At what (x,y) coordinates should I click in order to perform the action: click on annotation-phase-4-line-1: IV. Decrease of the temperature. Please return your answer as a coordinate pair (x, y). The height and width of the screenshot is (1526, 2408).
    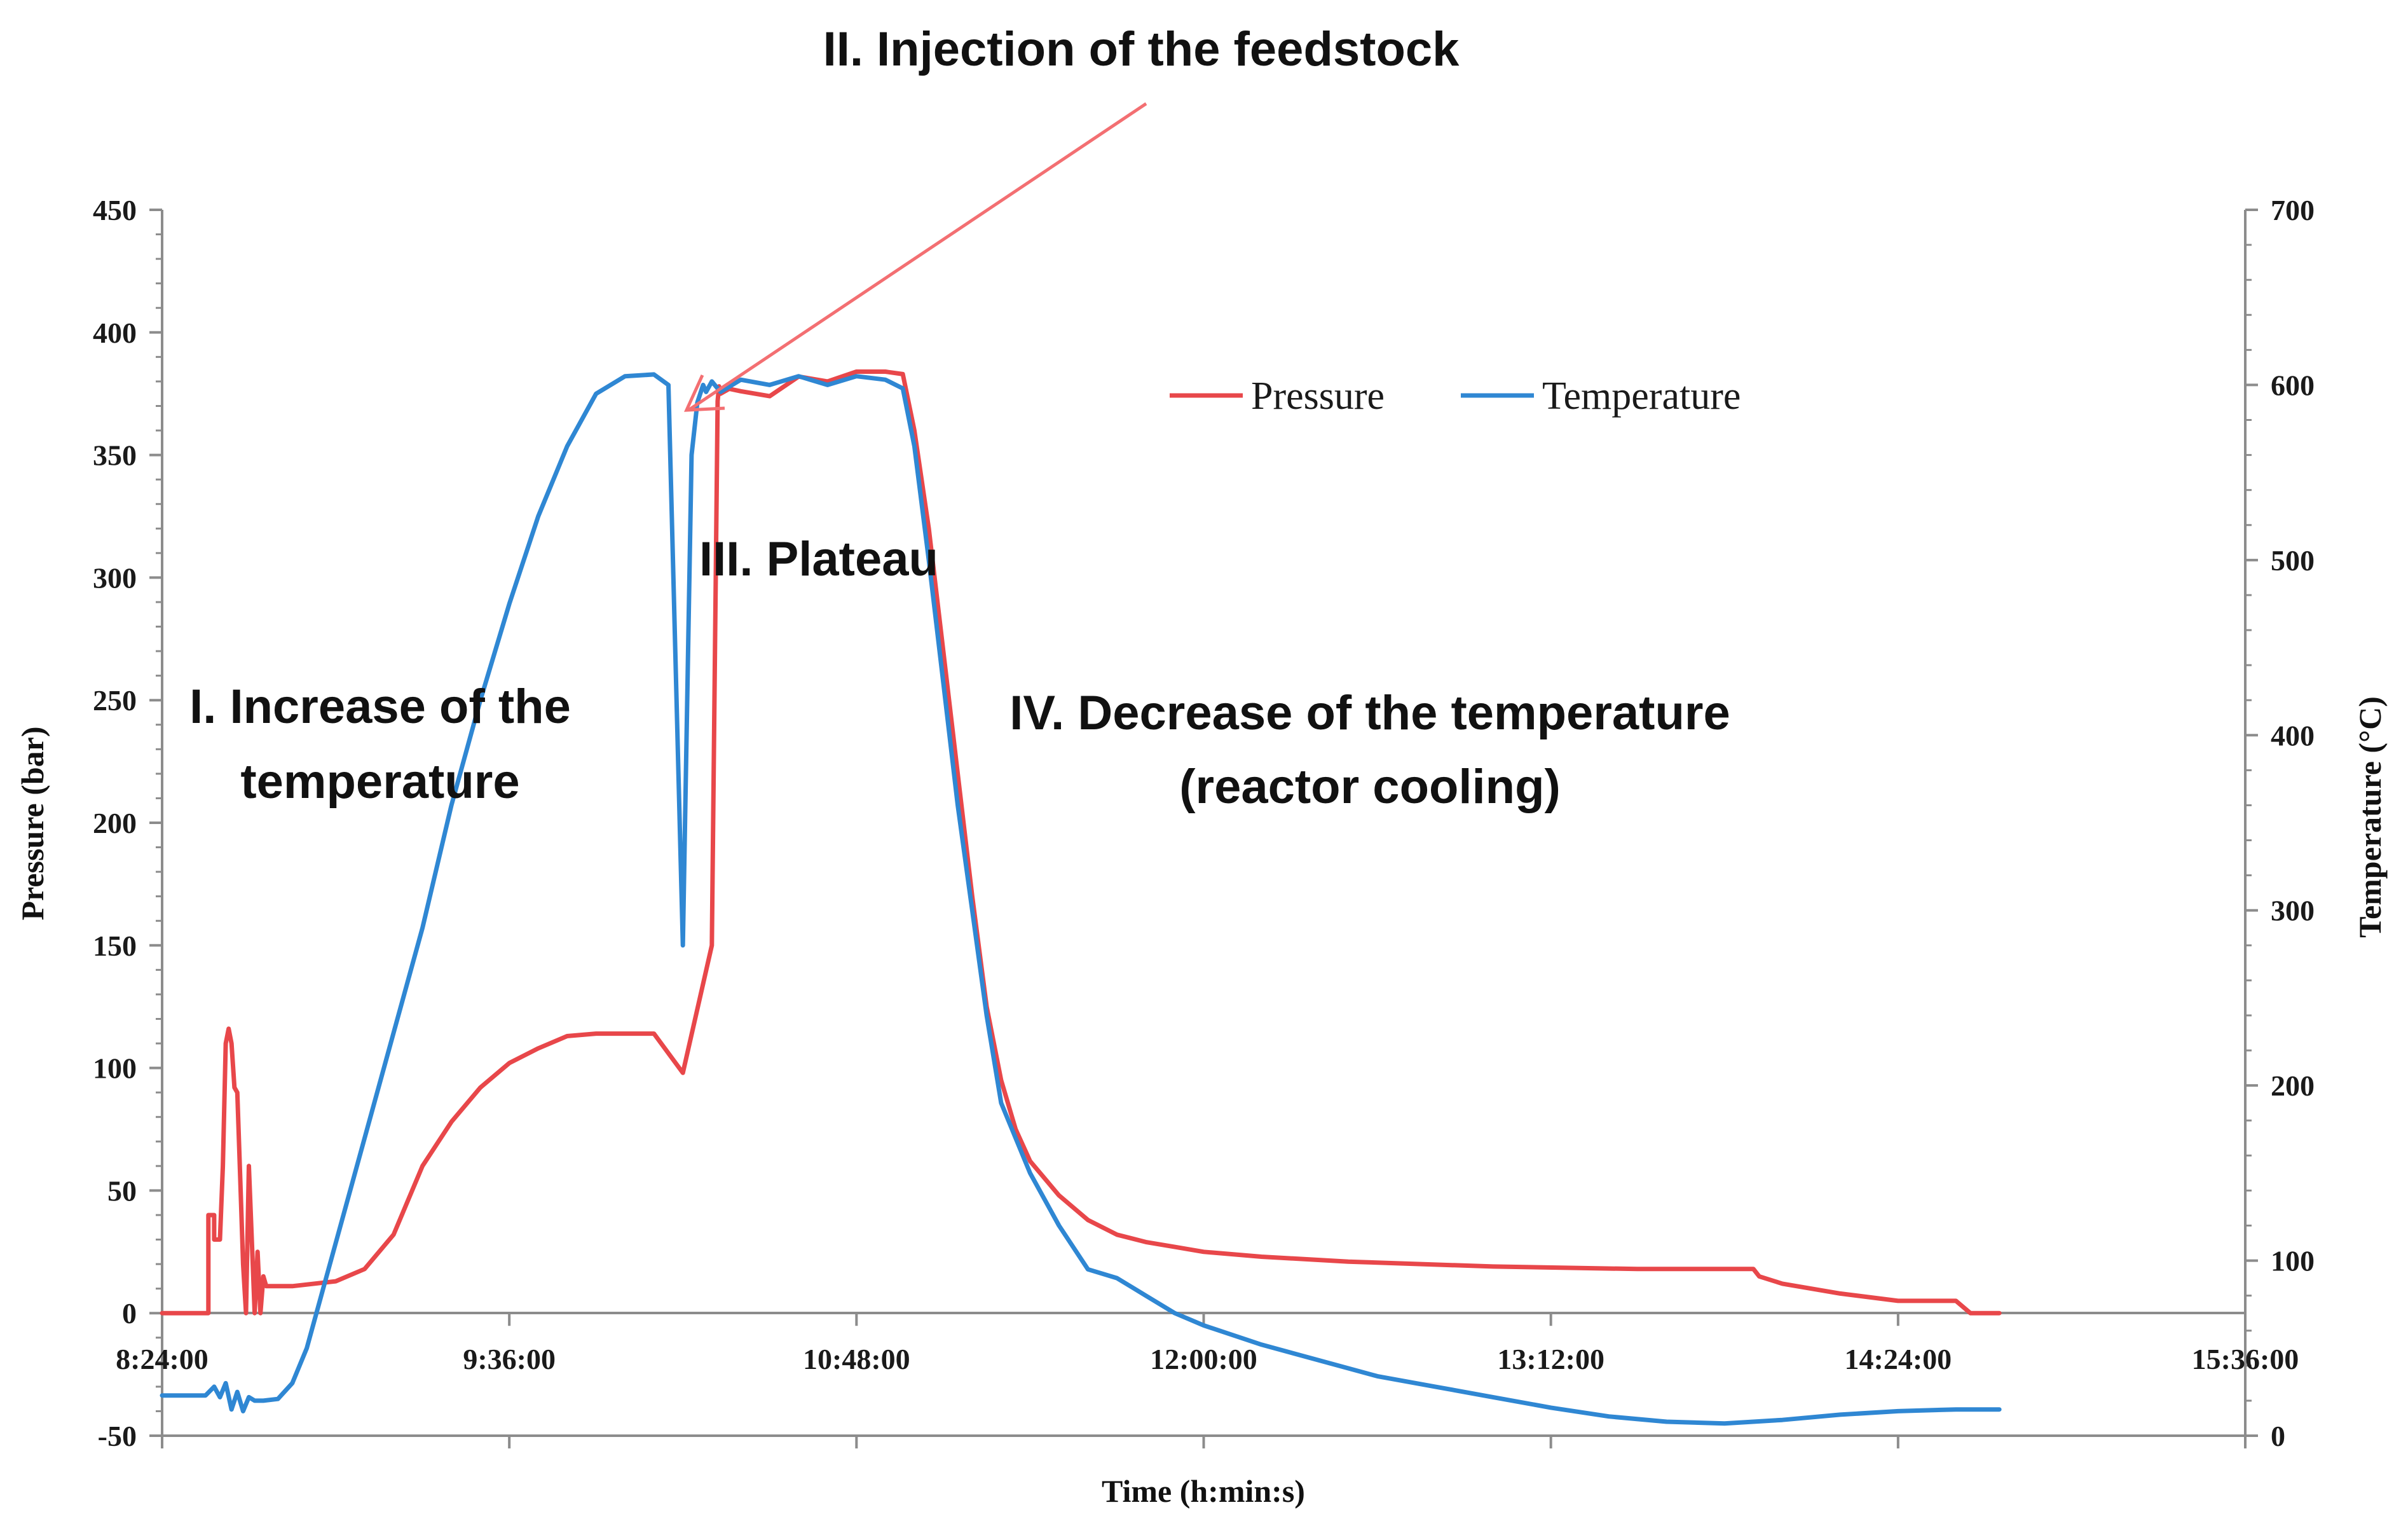
    Looking at the image, I should click on (1370, 713).